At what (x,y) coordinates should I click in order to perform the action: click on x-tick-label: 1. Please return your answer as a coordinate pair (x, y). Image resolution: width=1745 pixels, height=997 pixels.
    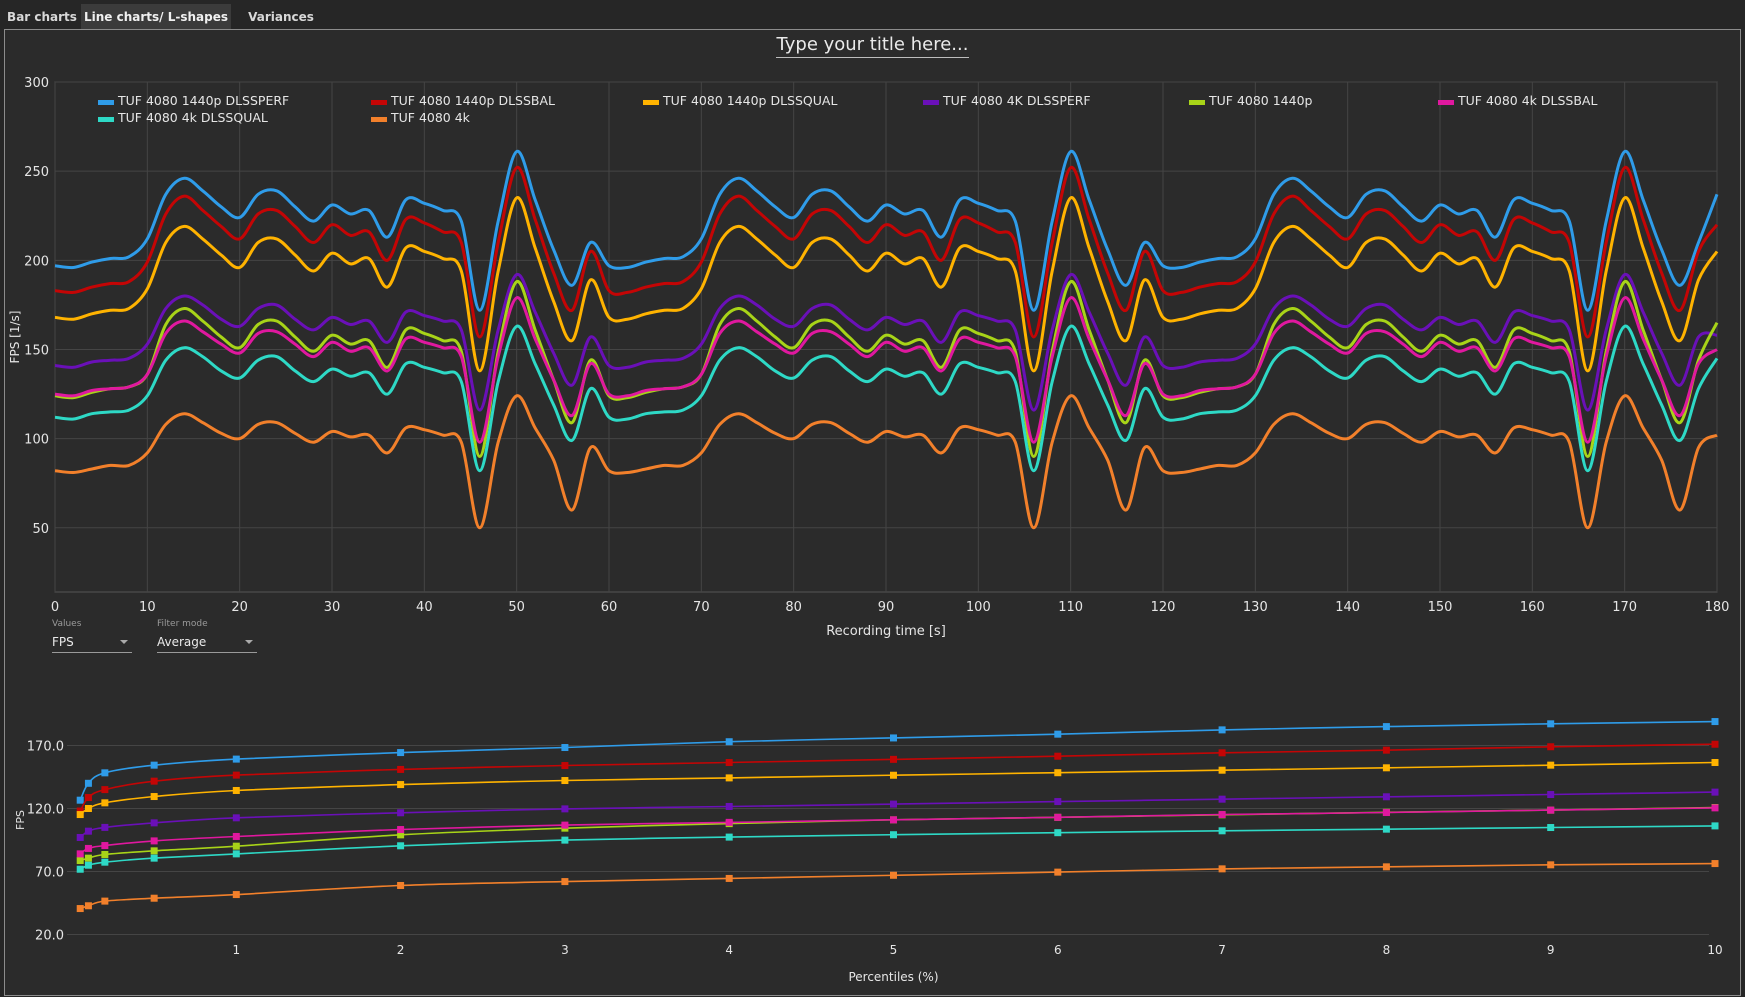
    Looking at the image, I should click on (236, 950).